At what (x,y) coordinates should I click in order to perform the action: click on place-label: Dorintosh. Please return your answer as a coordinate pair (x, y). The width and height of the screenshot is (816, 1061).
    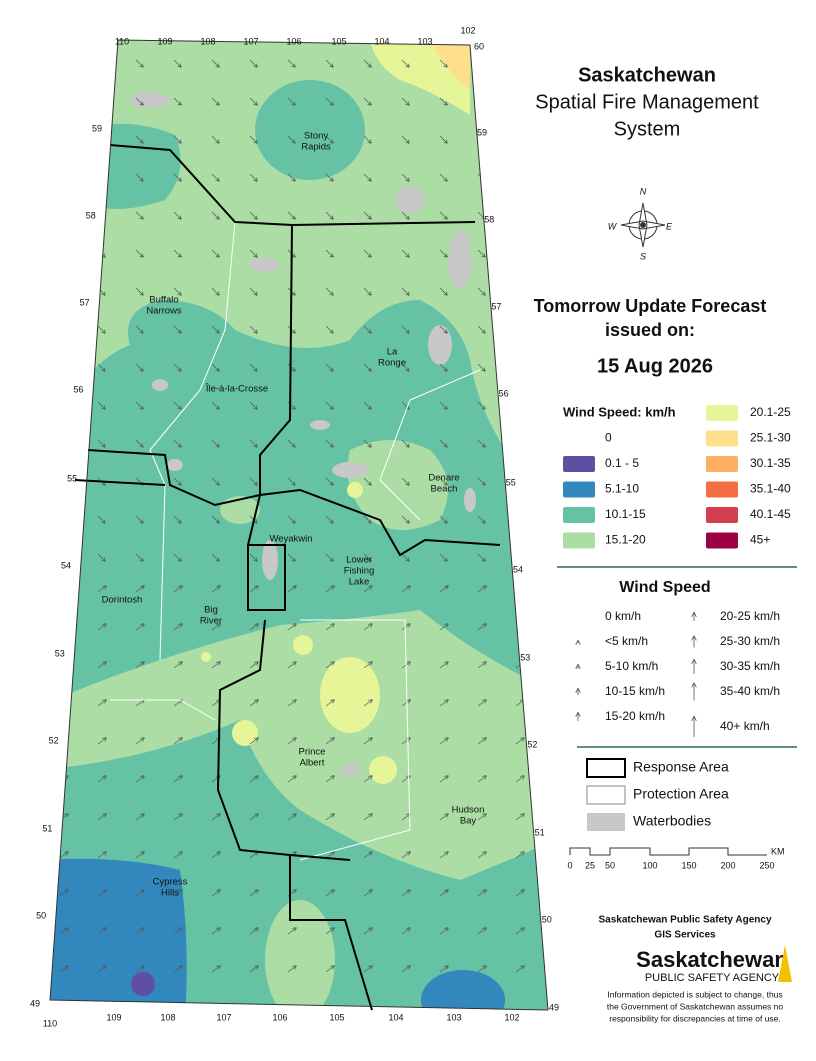
    Looking at the image, I should click on (122, 600).